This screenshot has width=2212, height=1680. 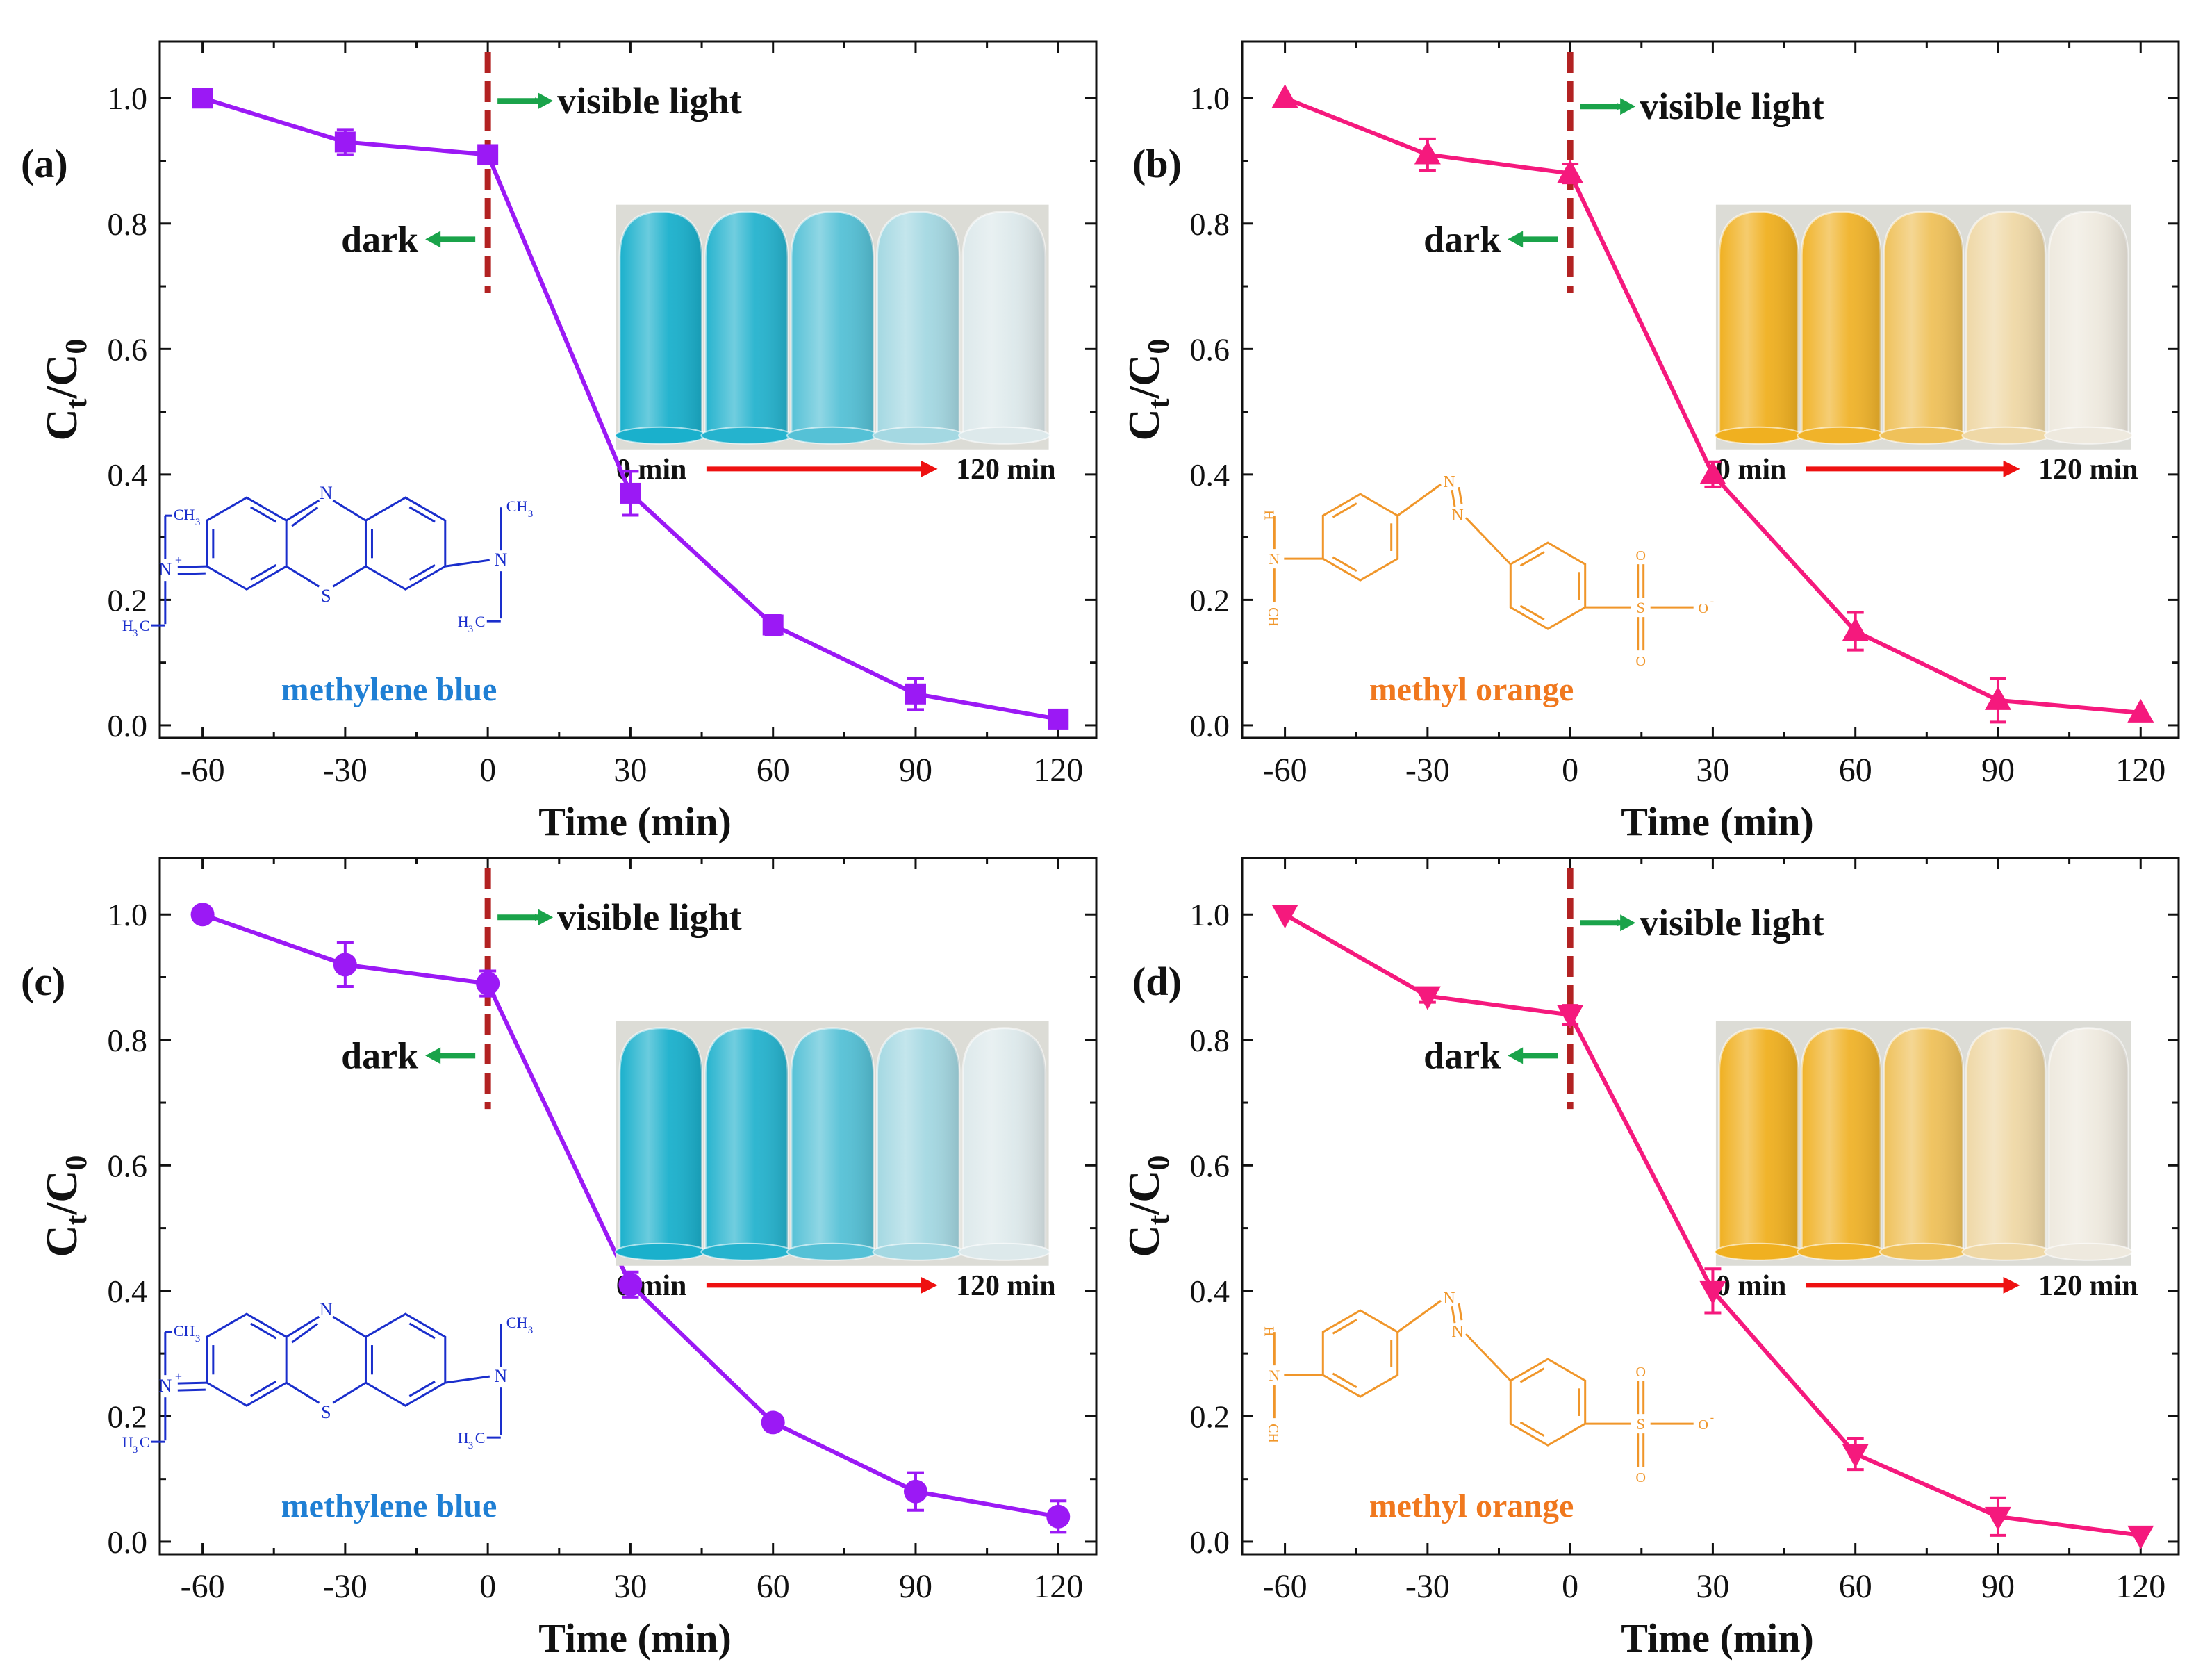 I want to click on panel-d-mo-atom-n-azo-2: N, so click(x=1457, y=1332).